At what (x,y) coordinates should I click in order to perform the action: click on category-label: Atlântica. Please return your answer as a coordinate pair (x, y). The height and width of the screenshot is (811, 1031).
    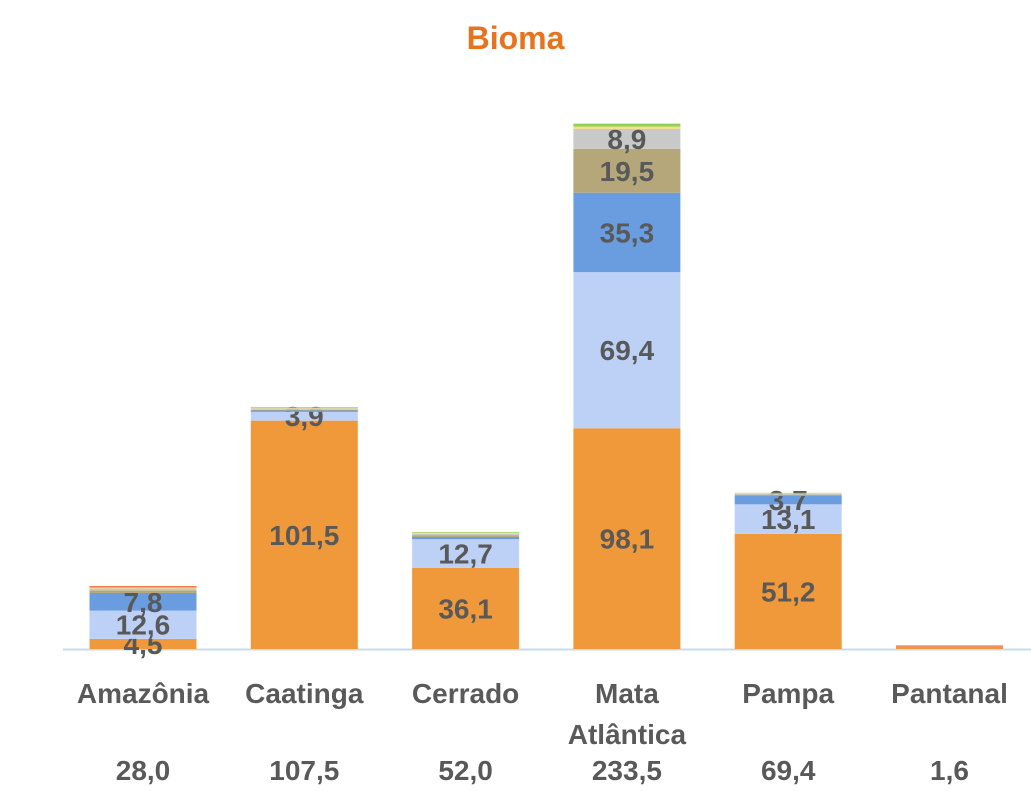
    Looking at the image, I should click on (627, 734).